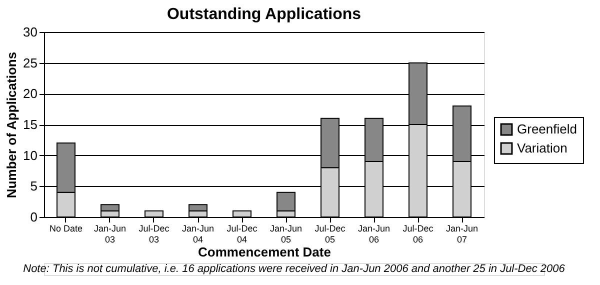 The height and width of the screenshot is (285, 600). Describe the element at coordinates (542, 148) in the screenshot. I see `legend-label: Variation` at that location.